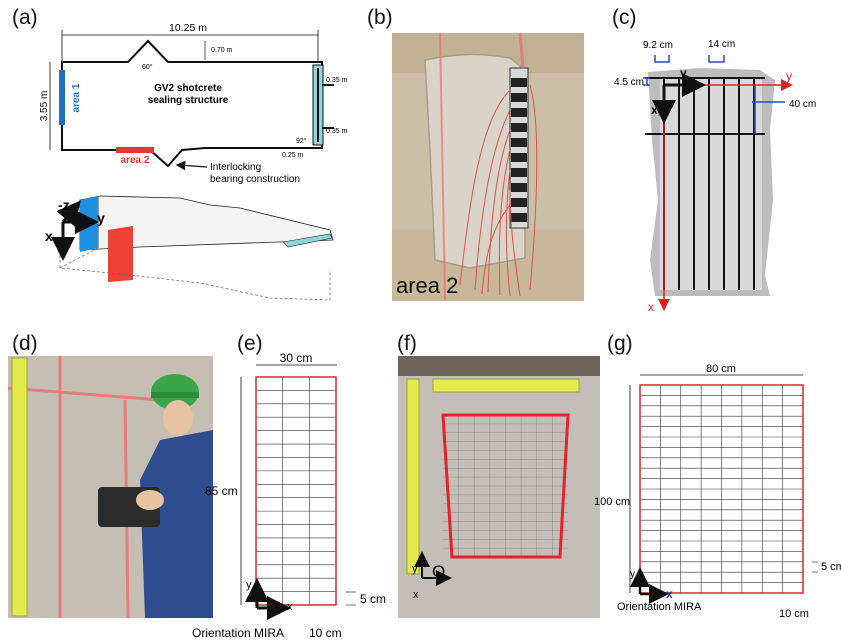 The width and height of the screenshot is (841, 642). What do you see at coordinates (651, 307) in the screenshot?
I see `red-x-label: x` at bounding box center [651, 307].